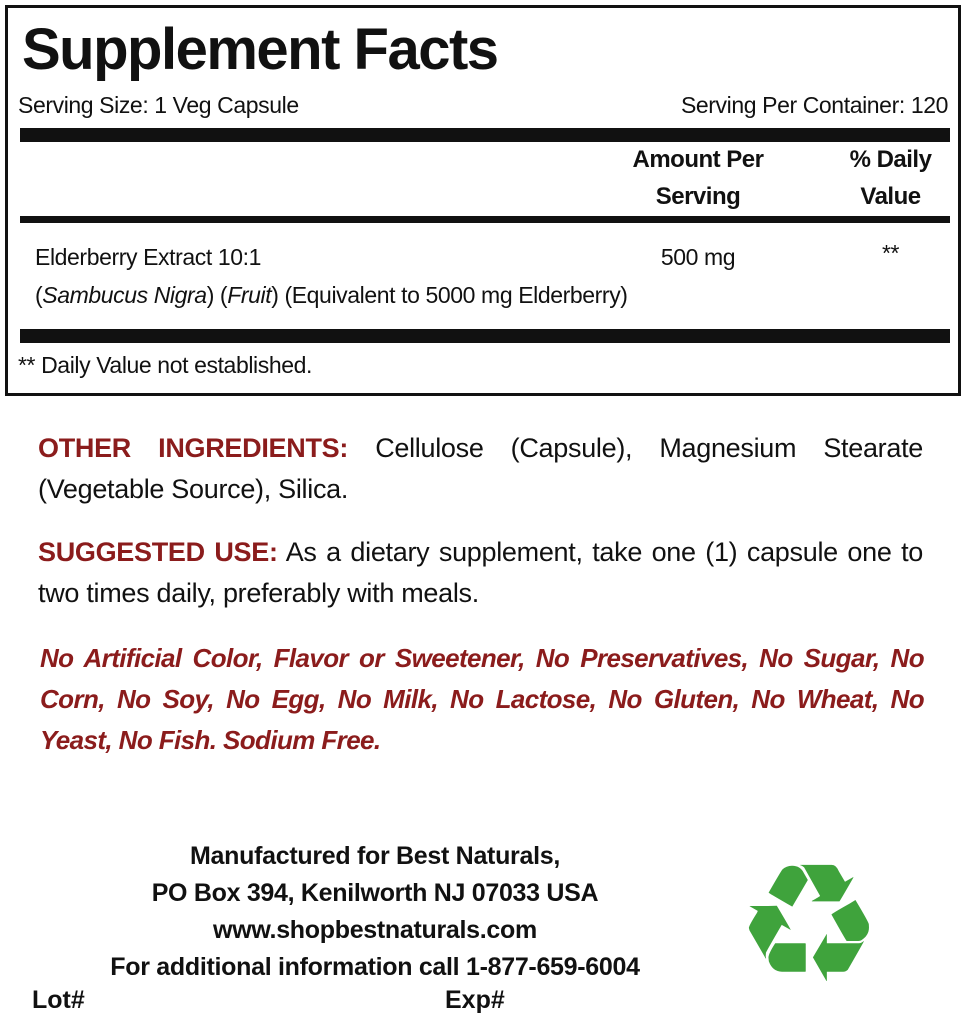 This screenshot has height=1024, width=965. What do you see at coordinates (260, 49) in the screenshot?
I see `panel-title: Supplement Facts` at bounding box center [260, 49].